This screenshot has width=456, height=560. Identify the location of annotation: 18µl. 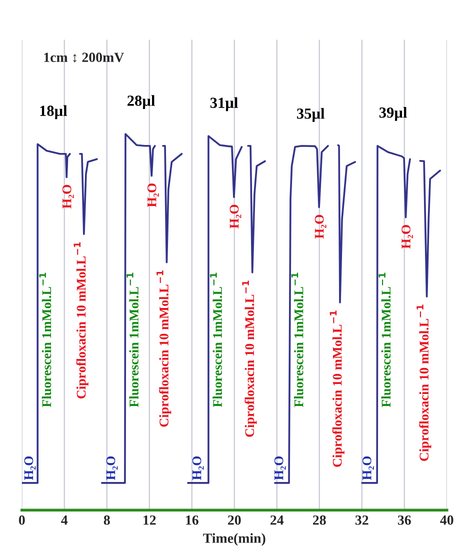
(54, 112).